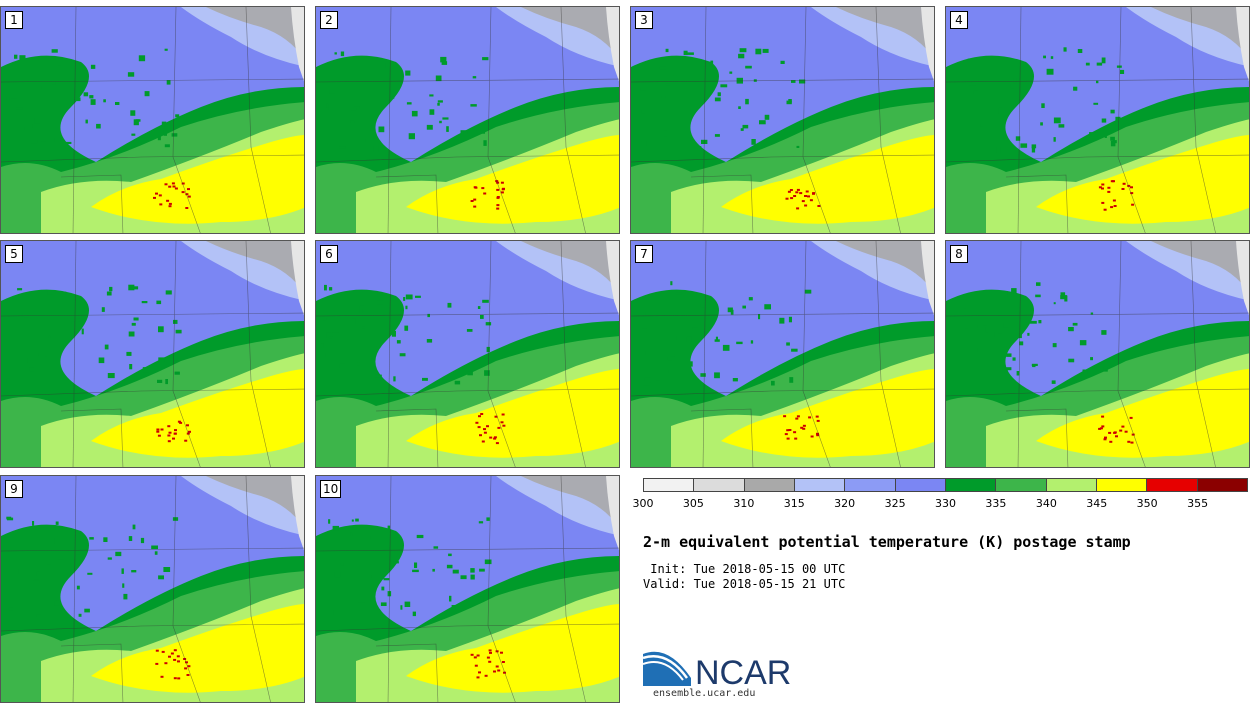 The image size is (1260, 703). Describe the element at coordinates (644, 254) in the screenshot. I see `member-number-label: 7` at that location.